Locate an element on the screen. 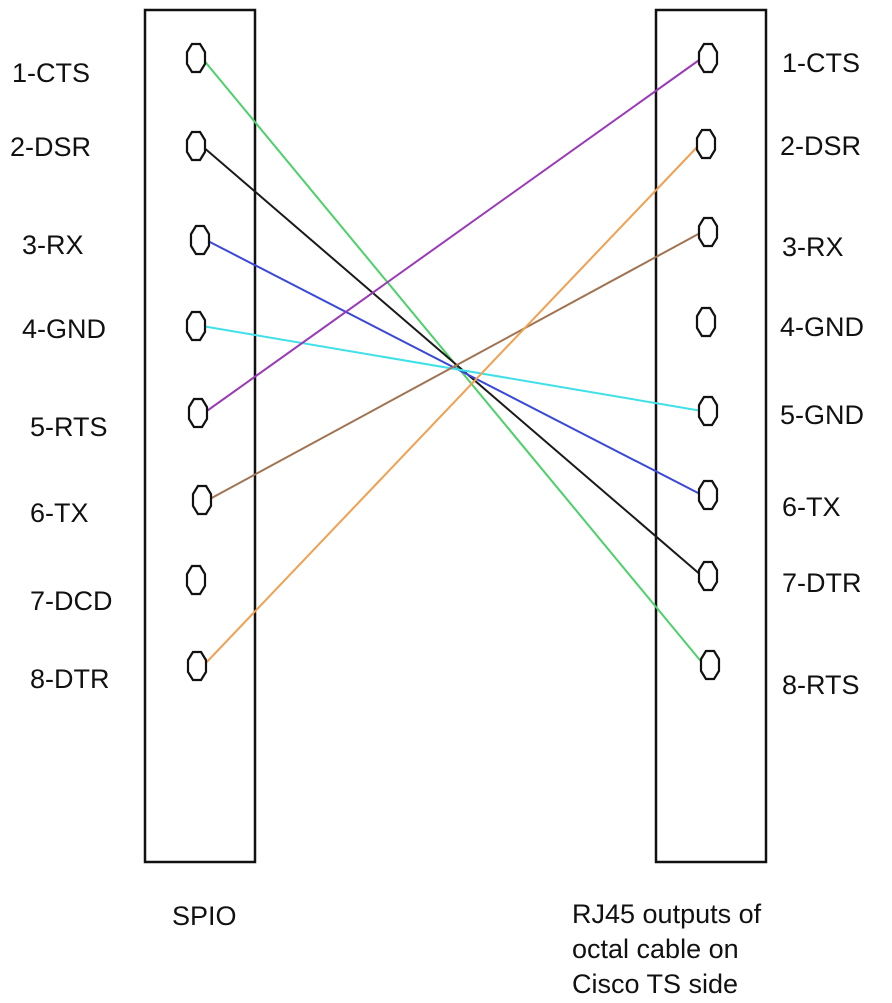 This screenshot has width=892, height=1003. rj45-pin-label-6: 6-TX is located at coordinates (811, 507).